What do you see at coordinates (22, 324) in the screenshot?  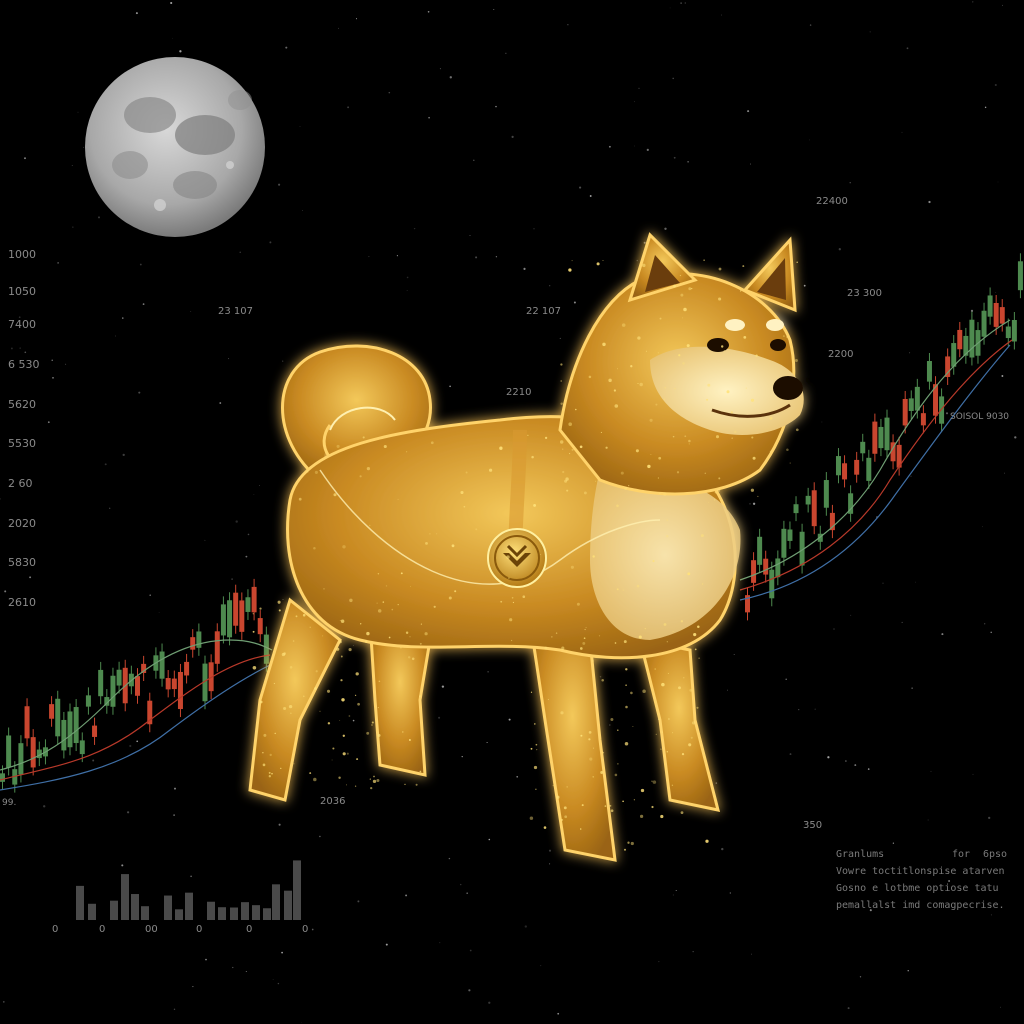 I see `left-axis-label: 7400` at bounding box center [22, 324].